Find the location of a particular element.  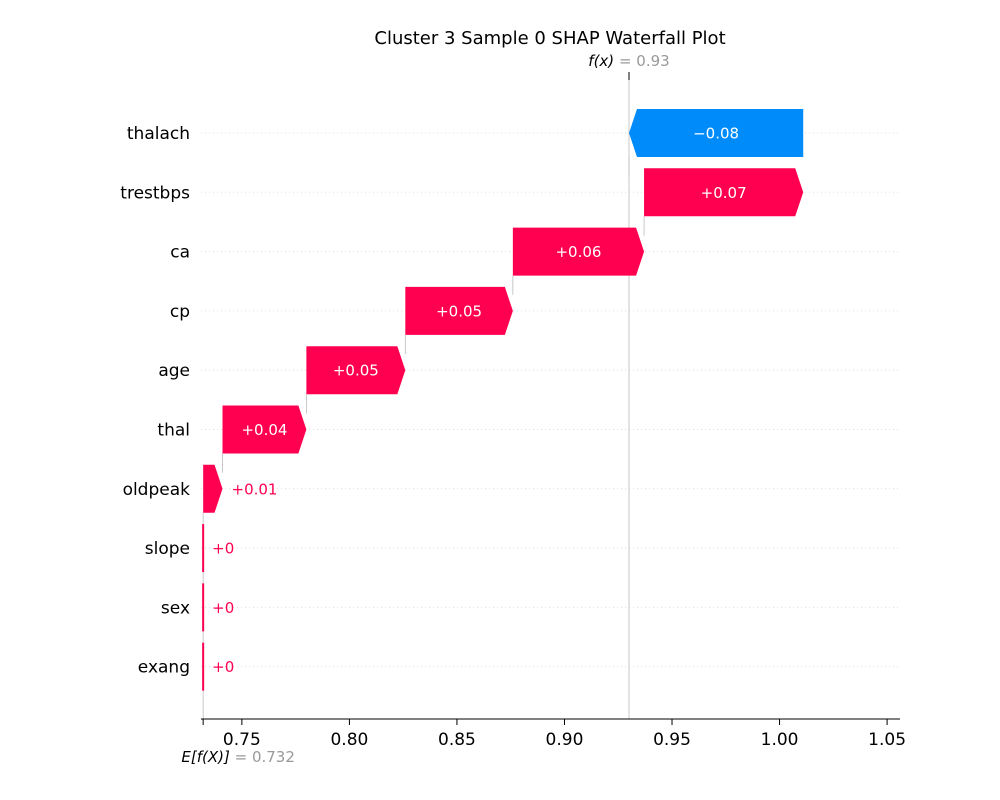

feature-label-trestbps: trestbps is located at coordinates (155, 193).